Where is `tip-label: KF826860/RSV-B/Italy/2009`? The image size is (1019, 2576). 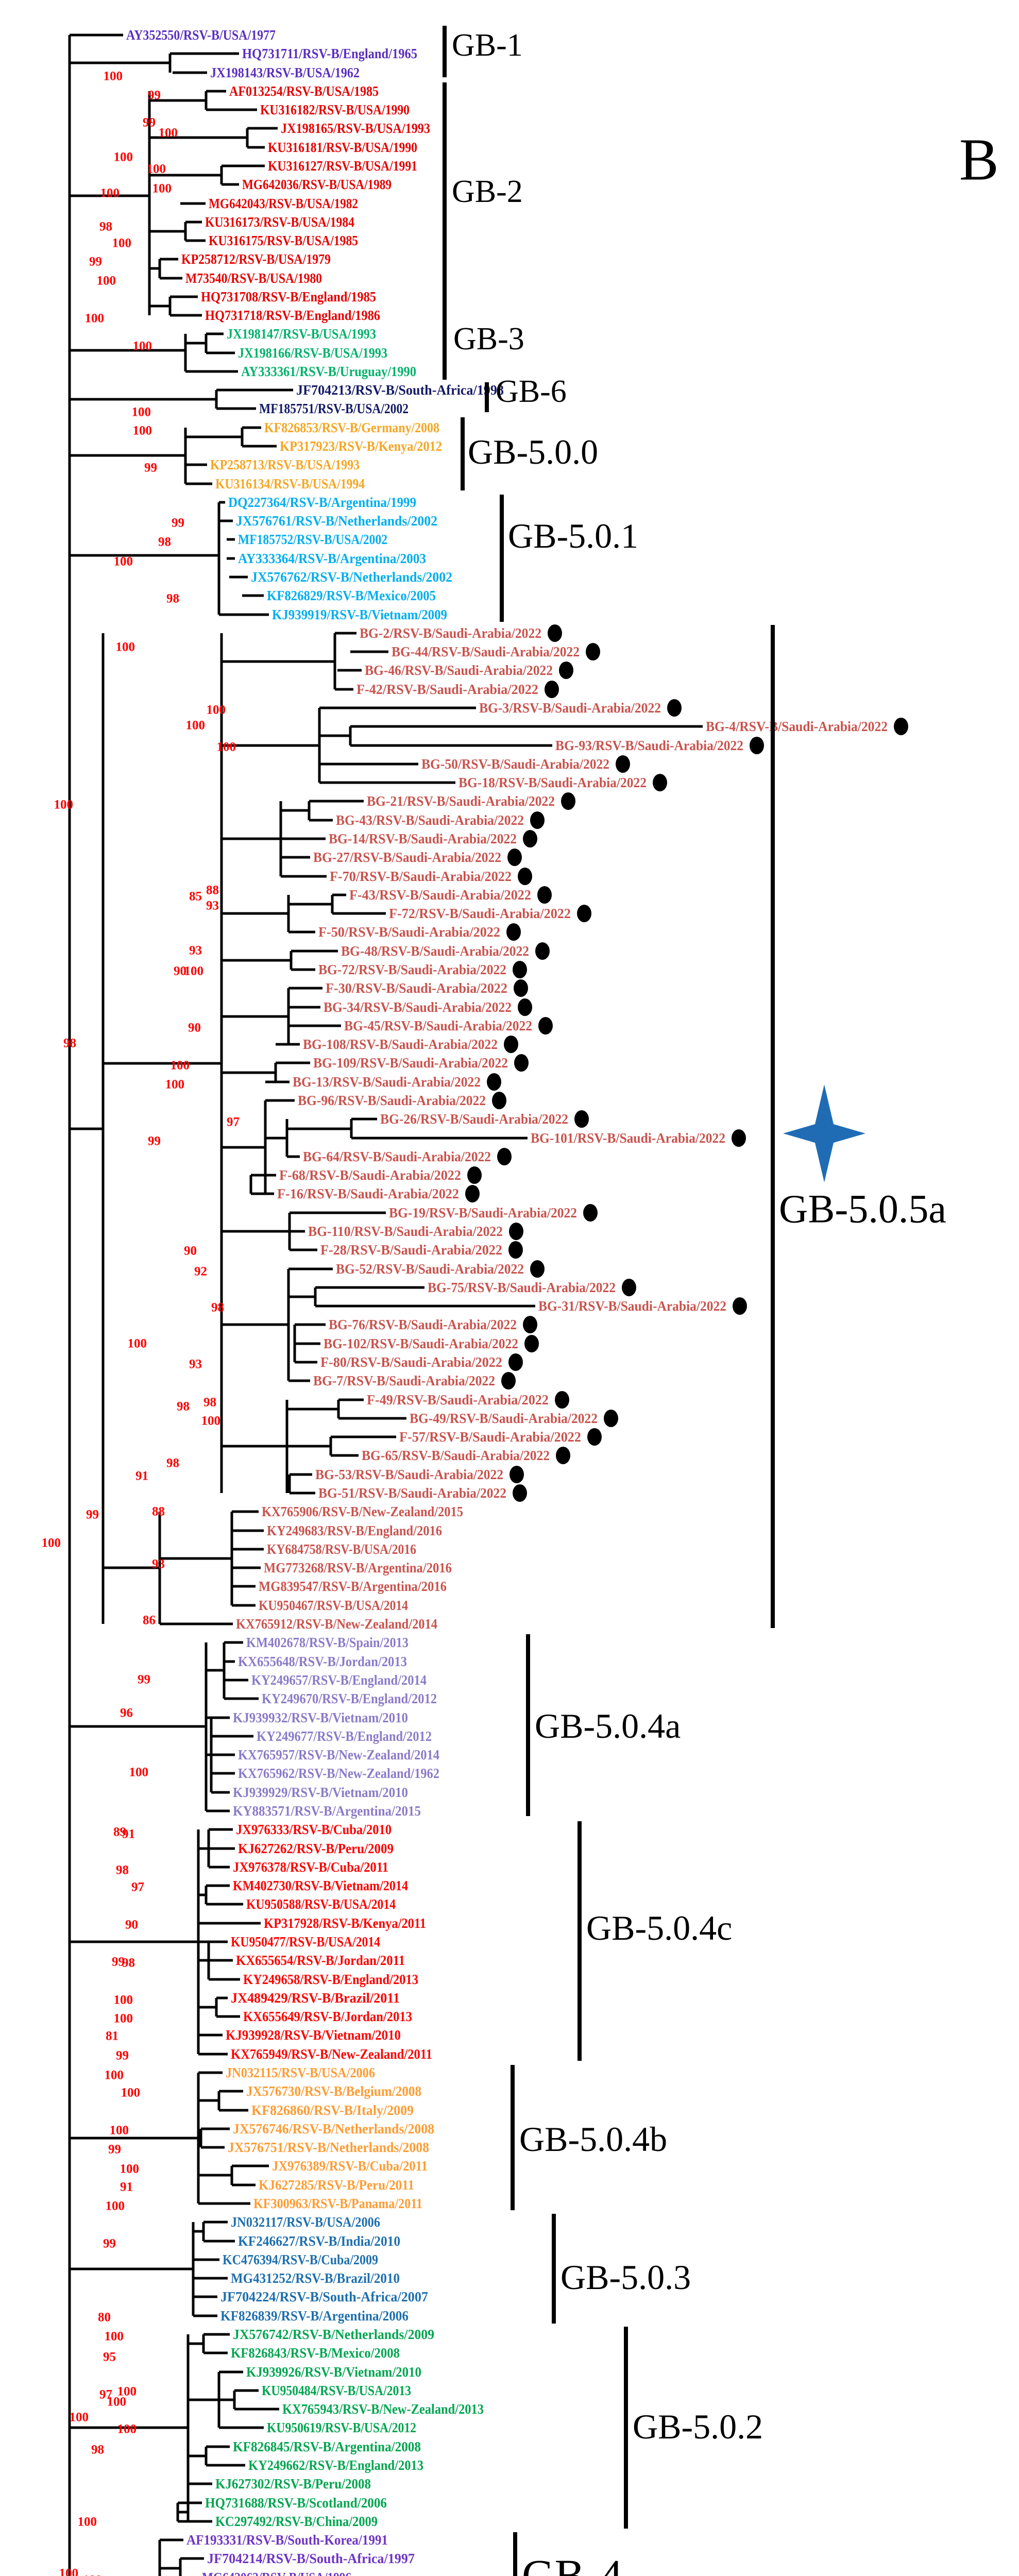
tip-label: KF826860/RSV-B/Italy/2009 is located at coordinates (332, 2110).